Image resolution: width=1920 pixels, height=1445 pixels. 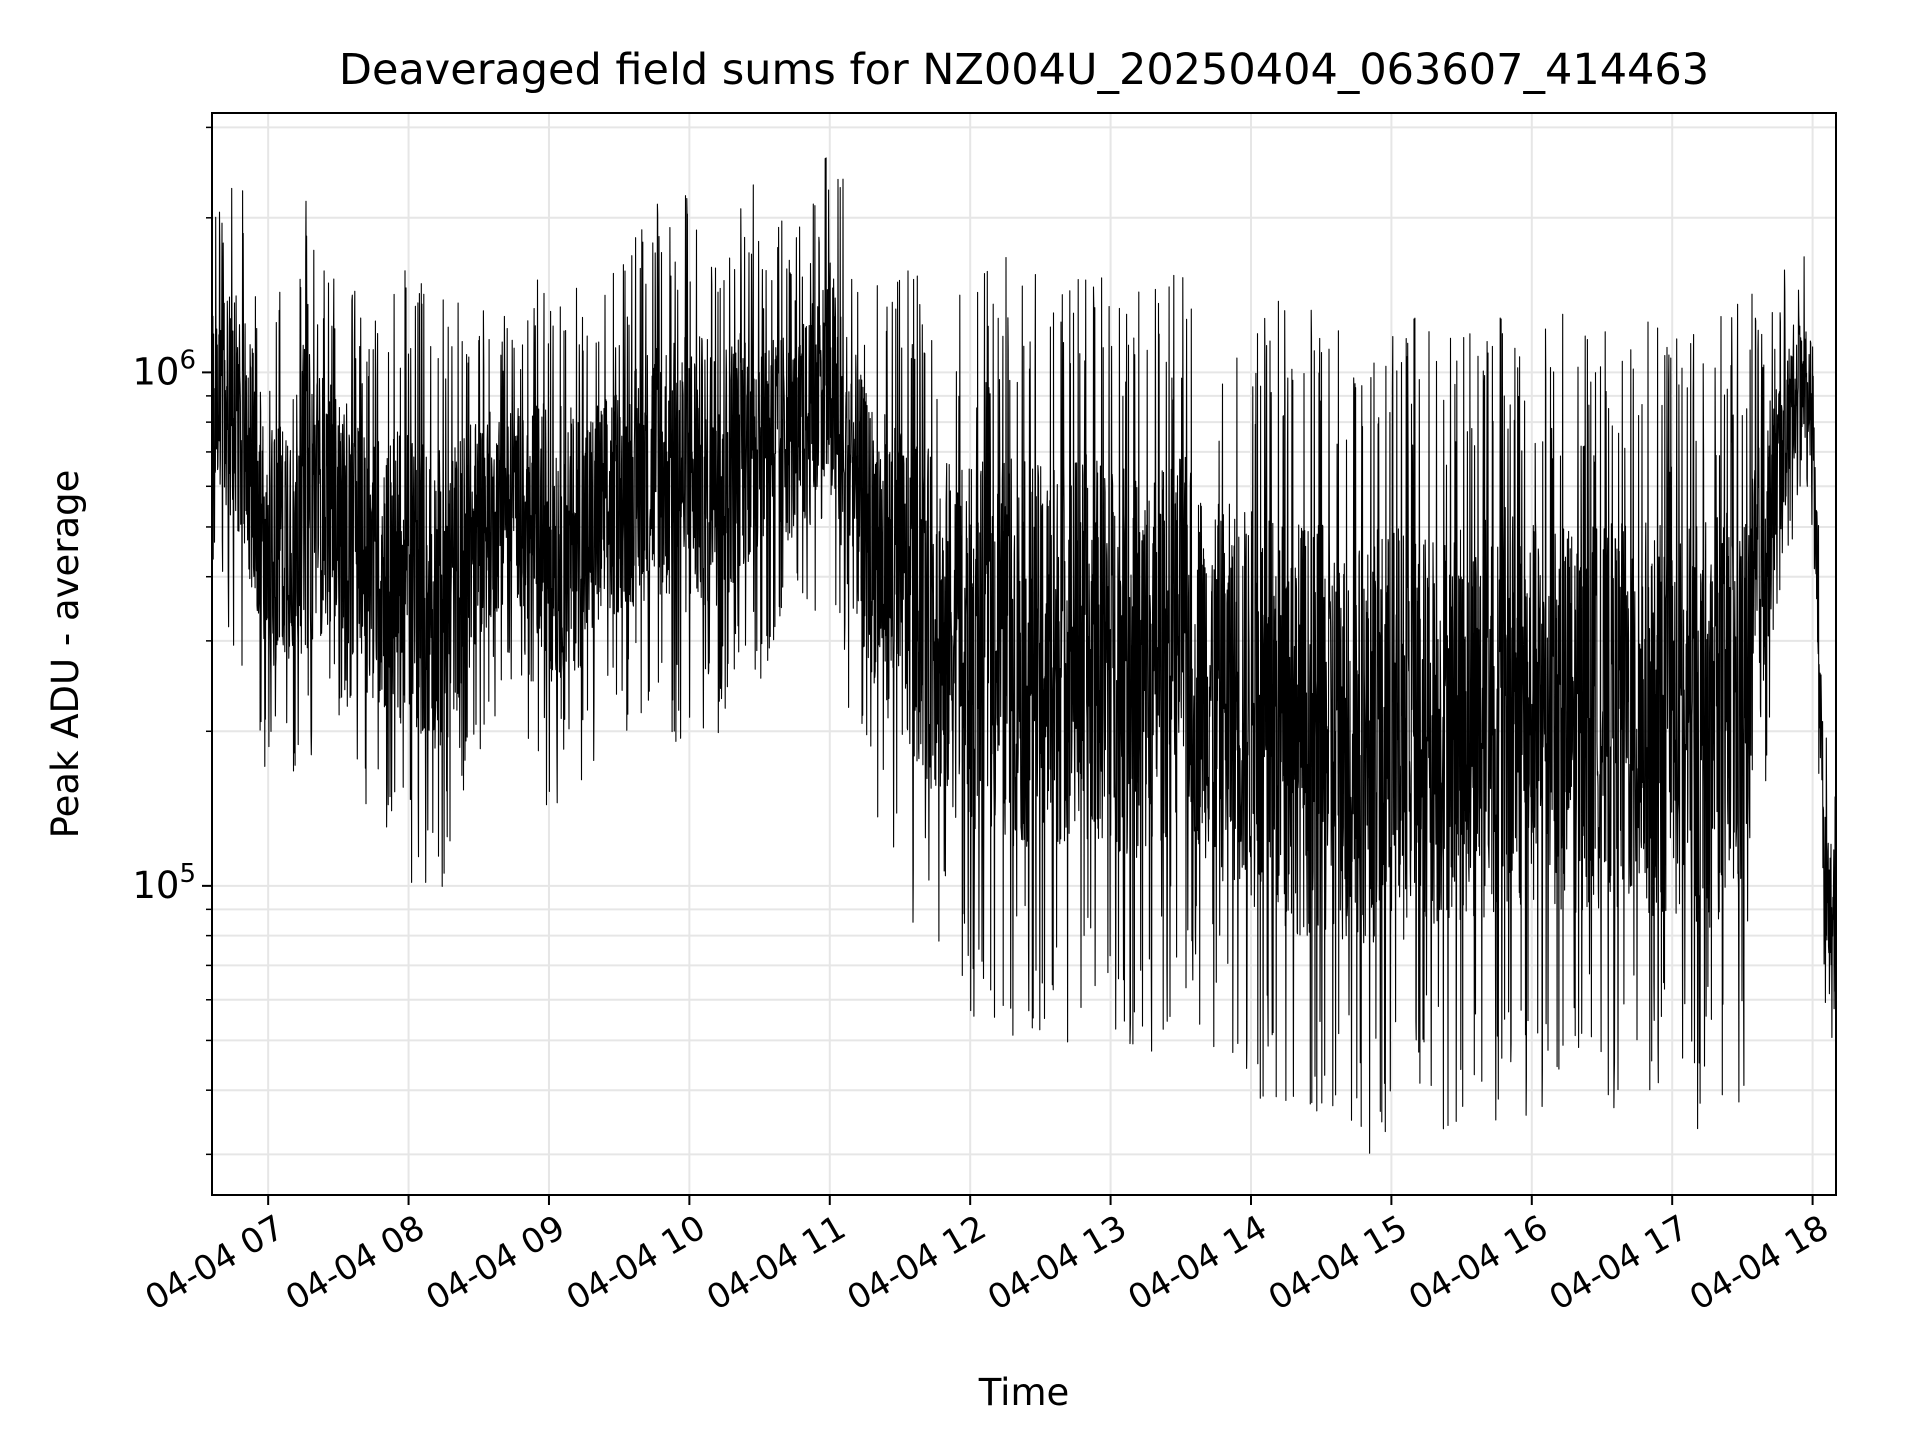 What do you see at coordinates (65, 654) in the screenshot?
I see `y-axis-label: Peak ADU - average` at bounding box center [65, 654].